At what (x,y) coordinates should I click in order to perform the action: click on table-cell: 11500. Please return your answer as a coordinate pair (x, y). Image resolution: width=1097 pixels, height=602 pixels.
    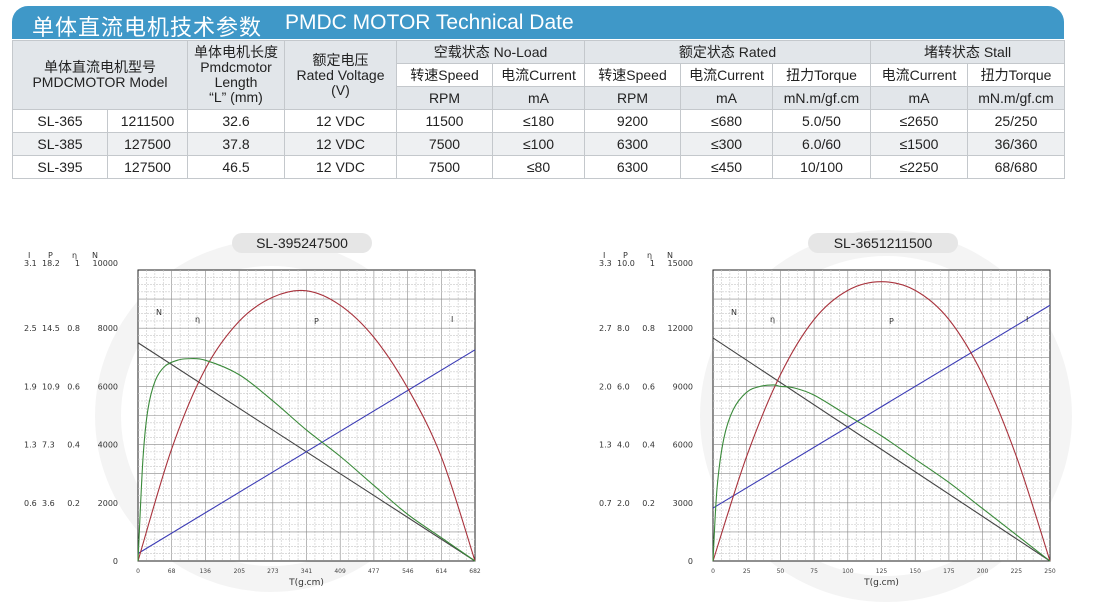
    Looking at the image, I should click on (444, 121).